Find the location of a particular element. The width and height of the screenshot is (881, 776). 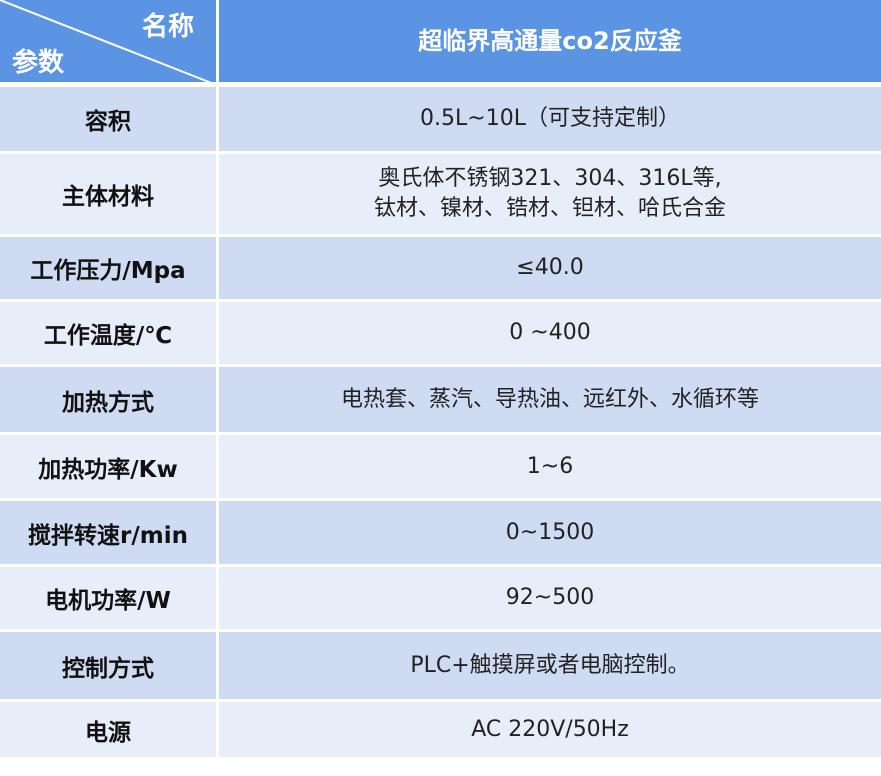

value-cell: 0 ~400 is located at coordinates (550, 333).